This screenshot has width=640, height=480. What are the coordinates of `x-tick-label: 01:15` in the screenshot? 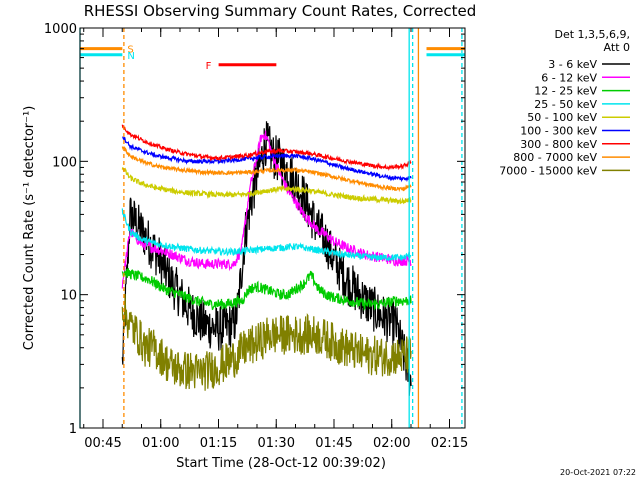 It's located at (218, 443).